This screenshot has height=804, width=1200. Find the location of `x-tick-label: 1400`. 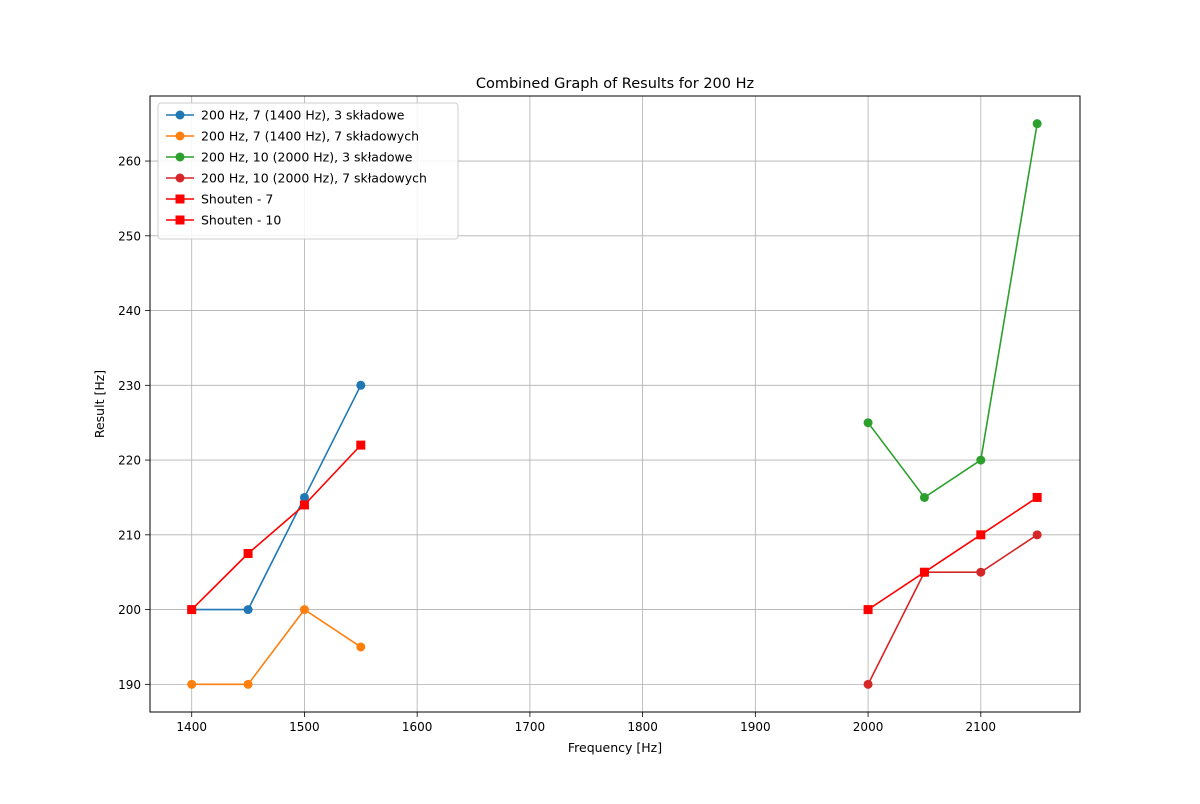

x-tick-label: 1400 is located at coordinates (191, 727).